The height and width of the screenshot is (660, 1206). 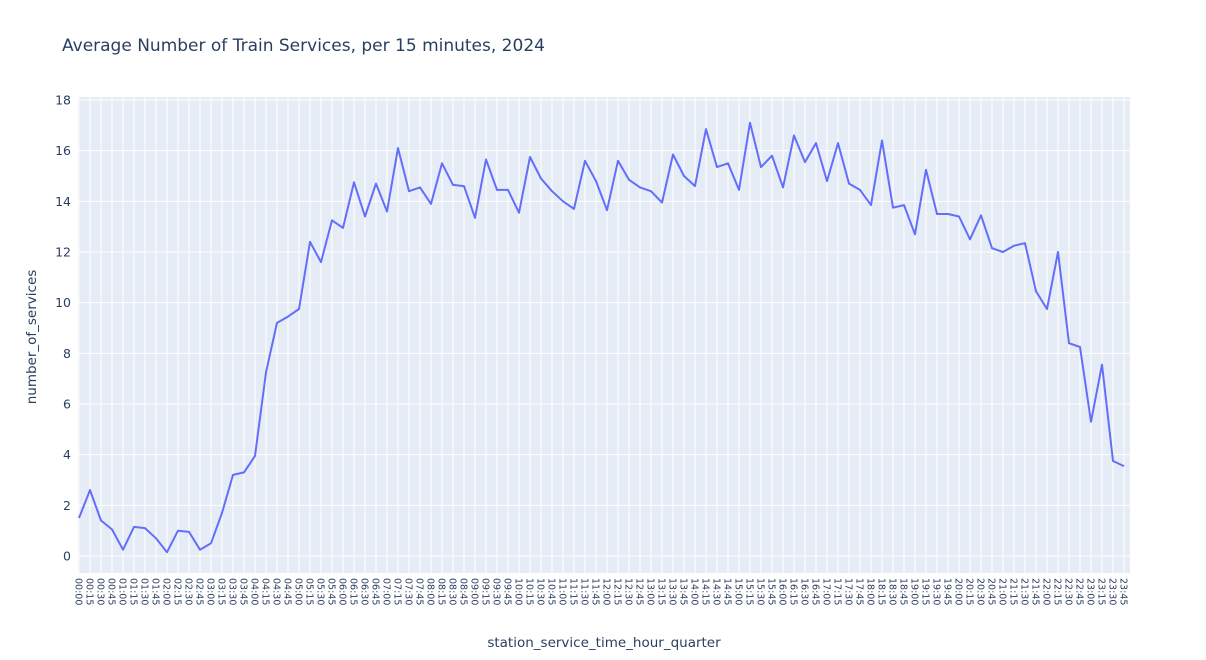 What do you see at coordinates (78, 591) in the screenshot?
I see `x-tick-label: 00:00` at bounding box center [78, 591].